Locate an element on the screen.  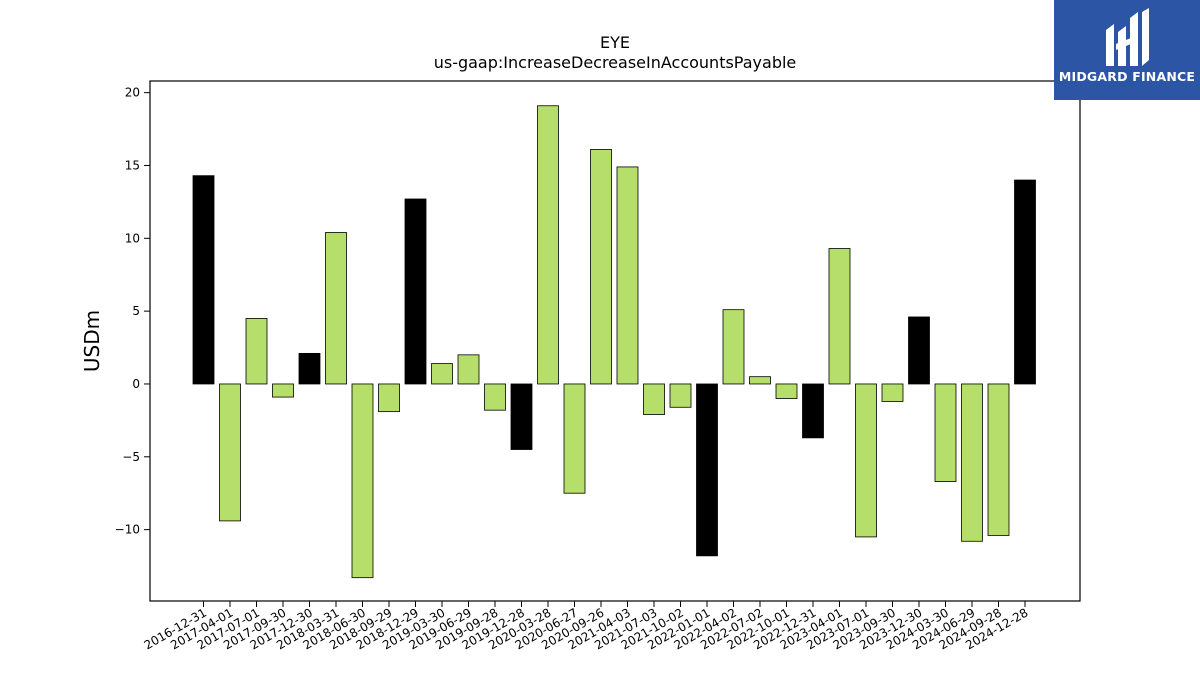
y-tick-label: −5 is located at coordinates (131, 457).